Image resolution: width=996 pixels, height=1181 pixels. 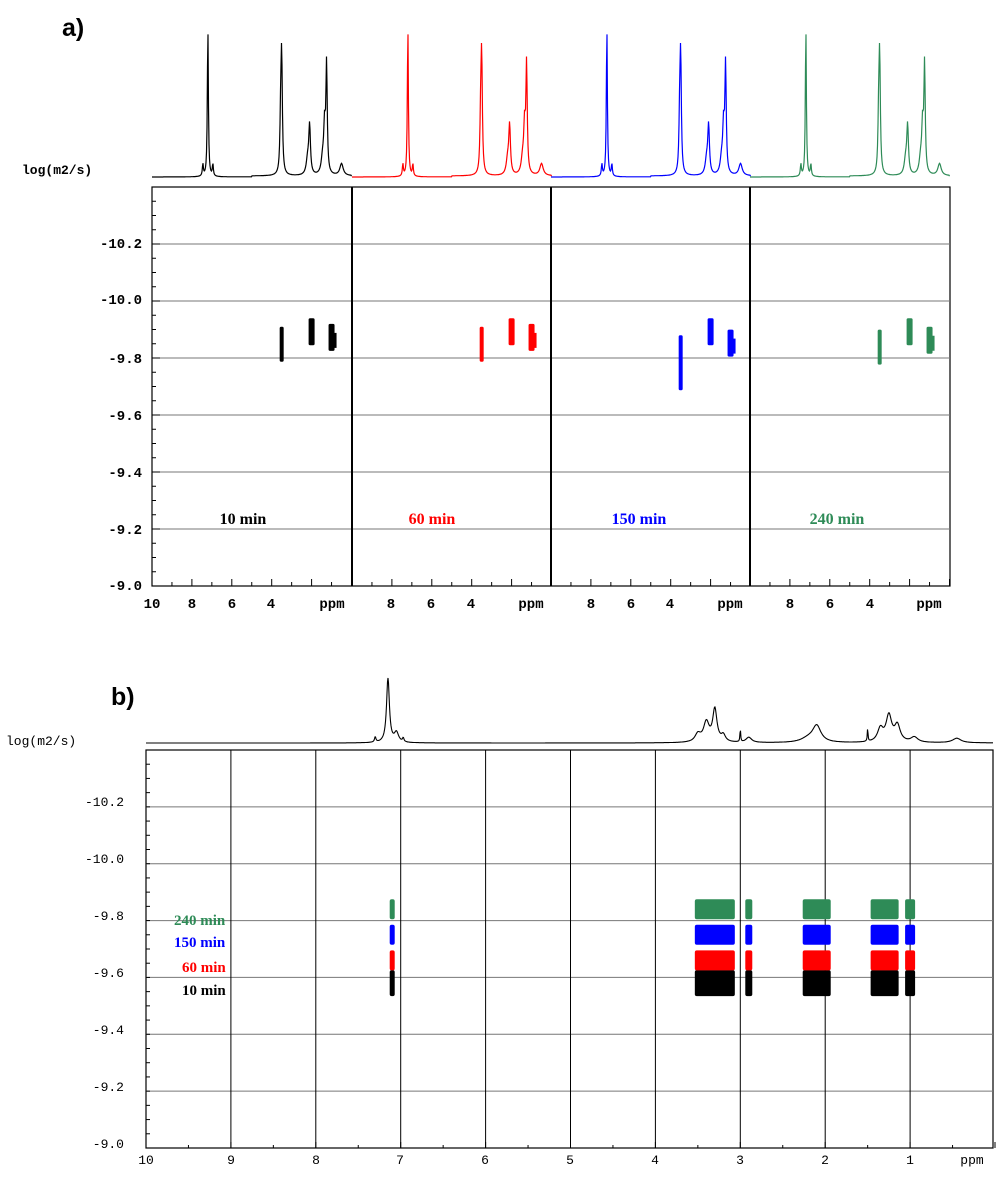 I want to click on time-label-240-min: 240 min, so click(x=837, y=519).